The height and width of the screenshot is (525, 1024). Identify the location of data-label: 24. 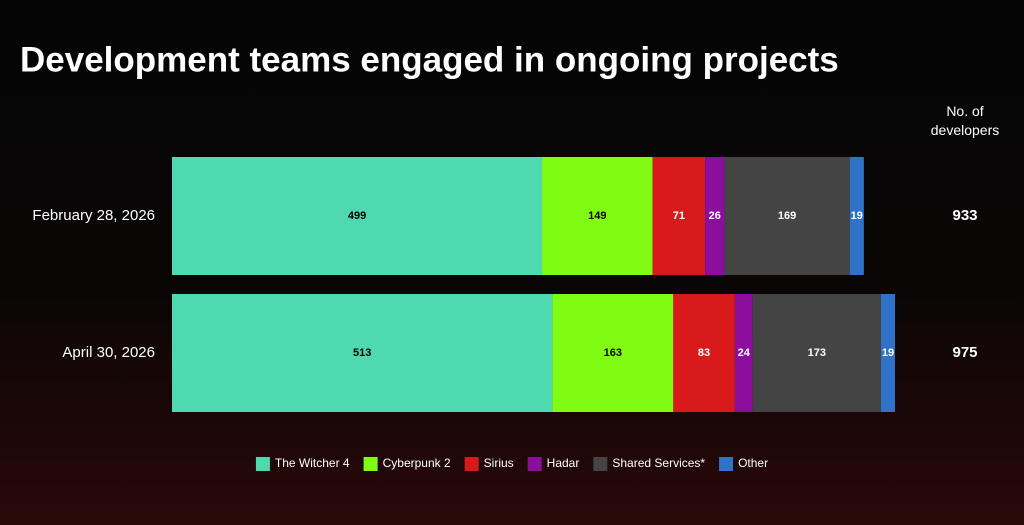
(744, 353).